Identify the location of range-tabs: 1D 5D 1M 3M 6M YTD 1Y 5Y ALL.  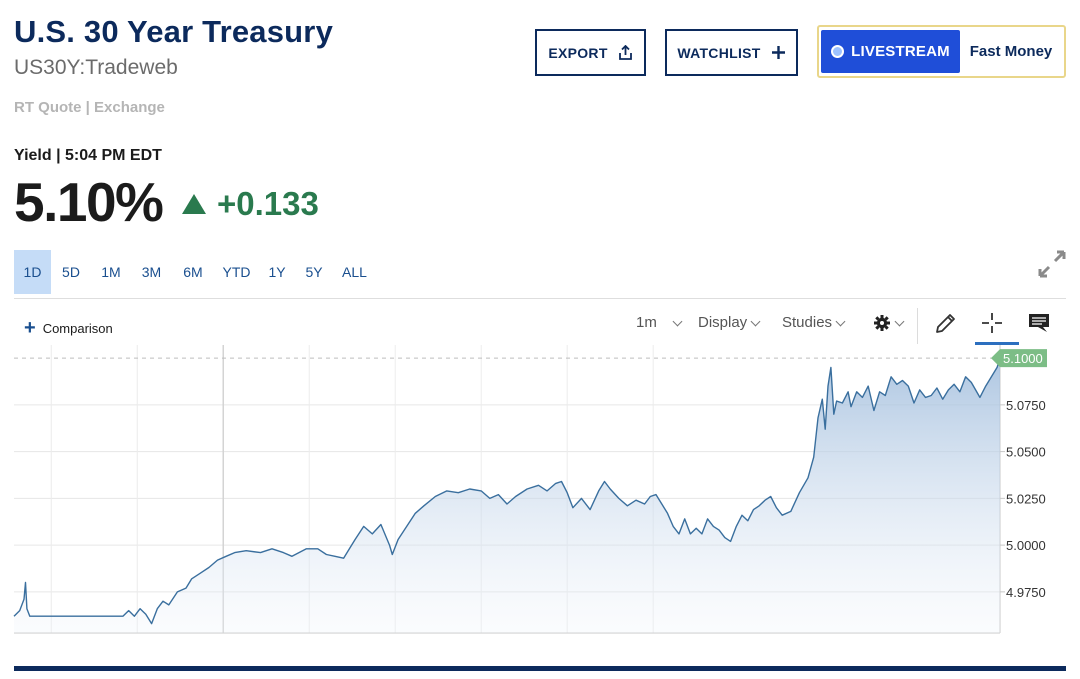
(195, 272).